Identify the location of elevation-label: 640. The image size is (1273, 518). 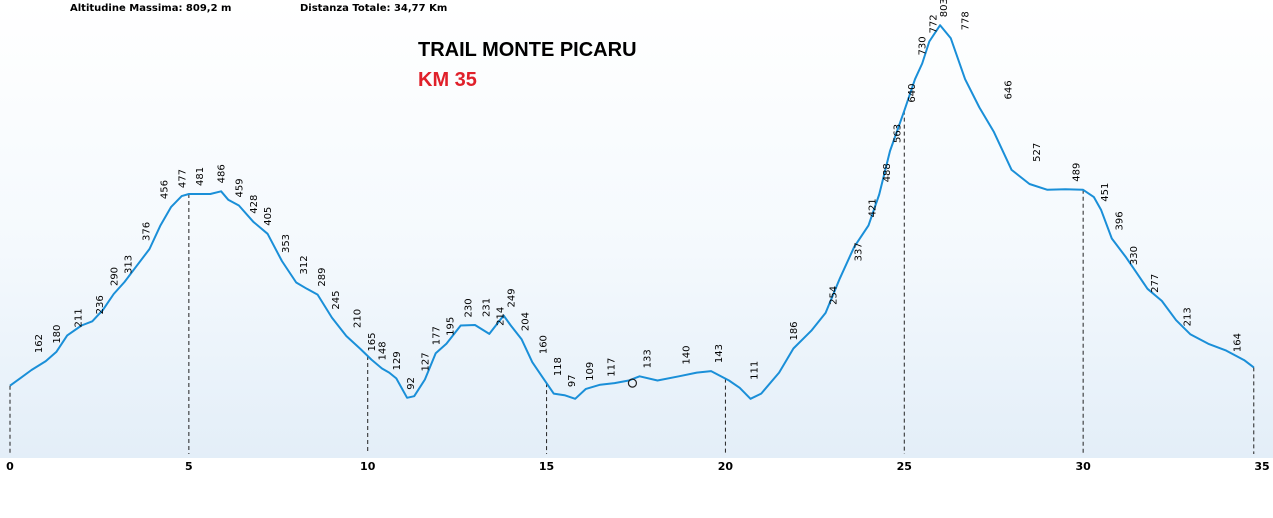
(912, 93).